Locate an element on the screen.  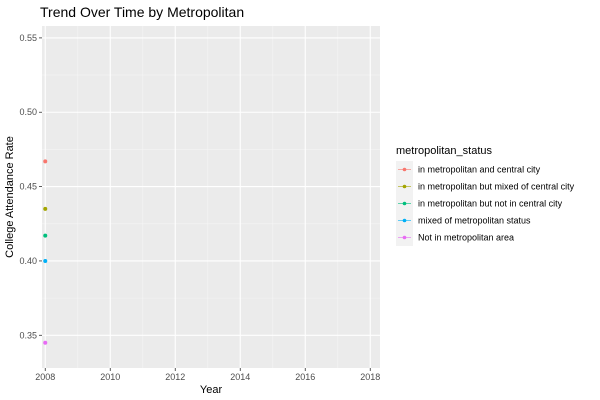
x-tick-label: 2014 is located at coordinates (240, 377).